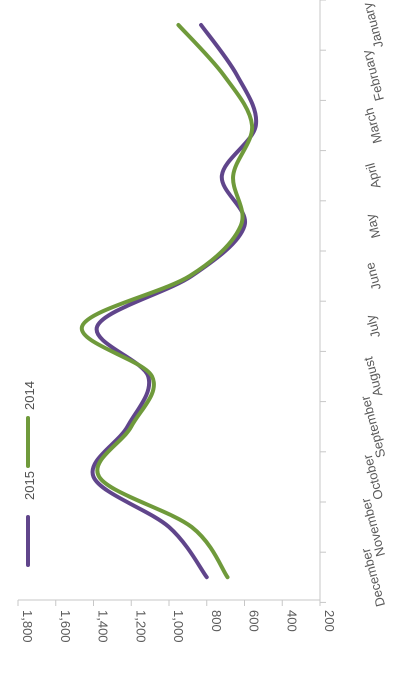 Image resolution: width=405 pixels, height=679 pixels. What do you see at coordinates (373, 326) in the screenshot?
I see `category-tick-label: July` at bounding box center [373, 326].